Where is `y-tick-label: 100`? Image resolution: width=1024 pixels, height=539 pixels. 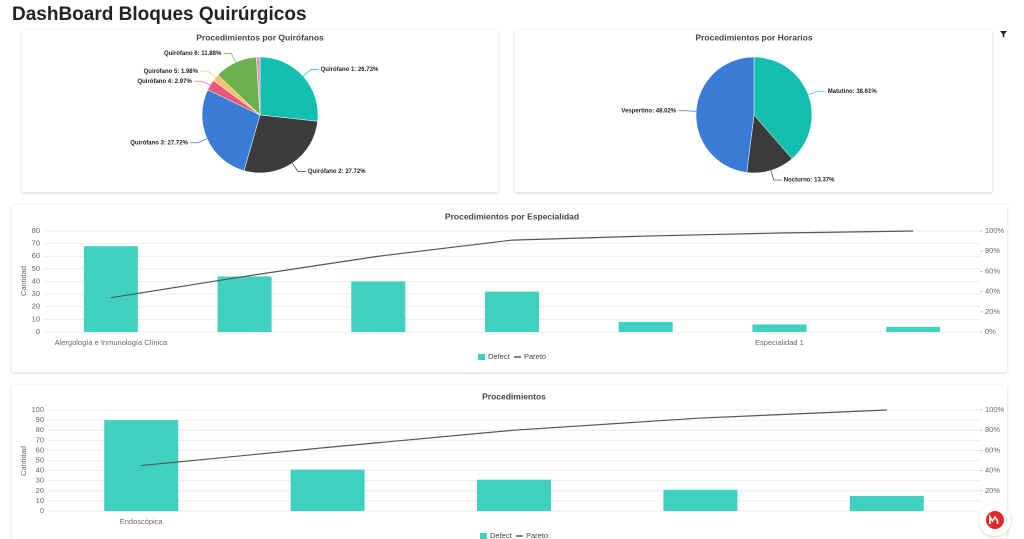
y-tick-label: 100 is located at coordinates (37, 409).